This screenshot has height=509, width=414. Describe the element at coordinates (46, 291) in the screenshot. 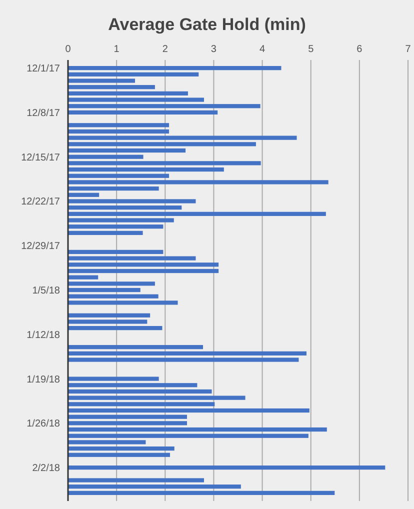

I see `y-tick-label: 1/5/18` at that location.